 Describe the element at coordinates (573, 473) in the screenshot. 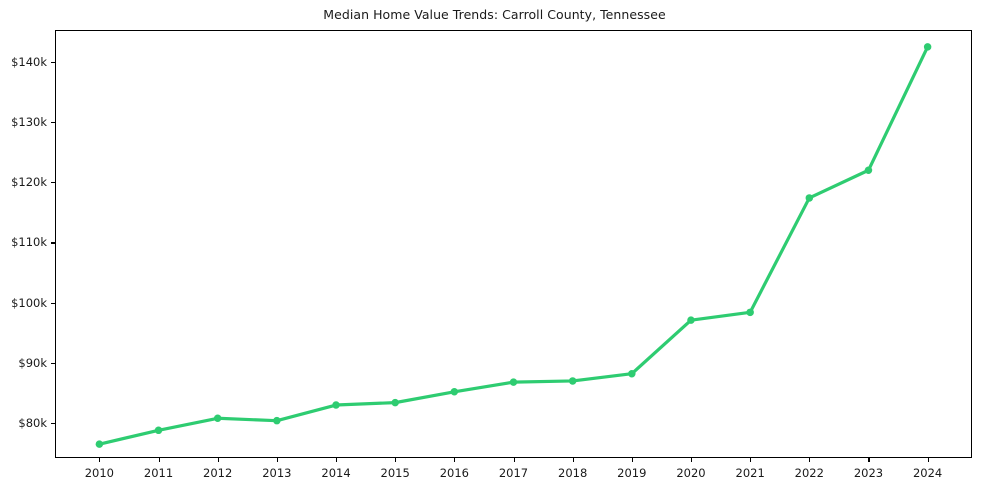

I see `x-tick-label: 2018` at that location.